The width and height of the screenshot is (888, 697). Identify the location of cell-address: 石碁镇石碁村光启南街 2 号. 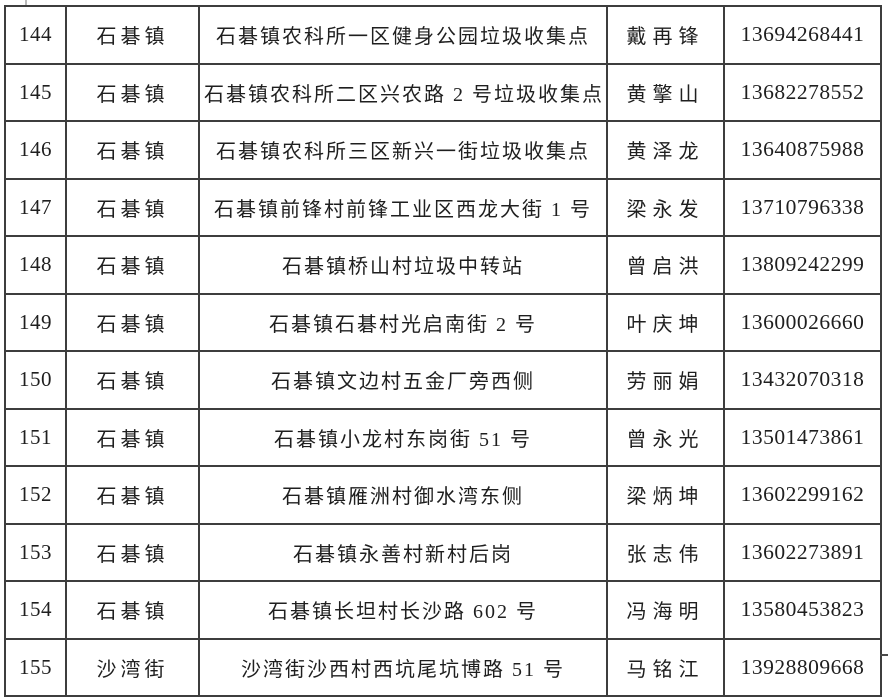
(403, 322).